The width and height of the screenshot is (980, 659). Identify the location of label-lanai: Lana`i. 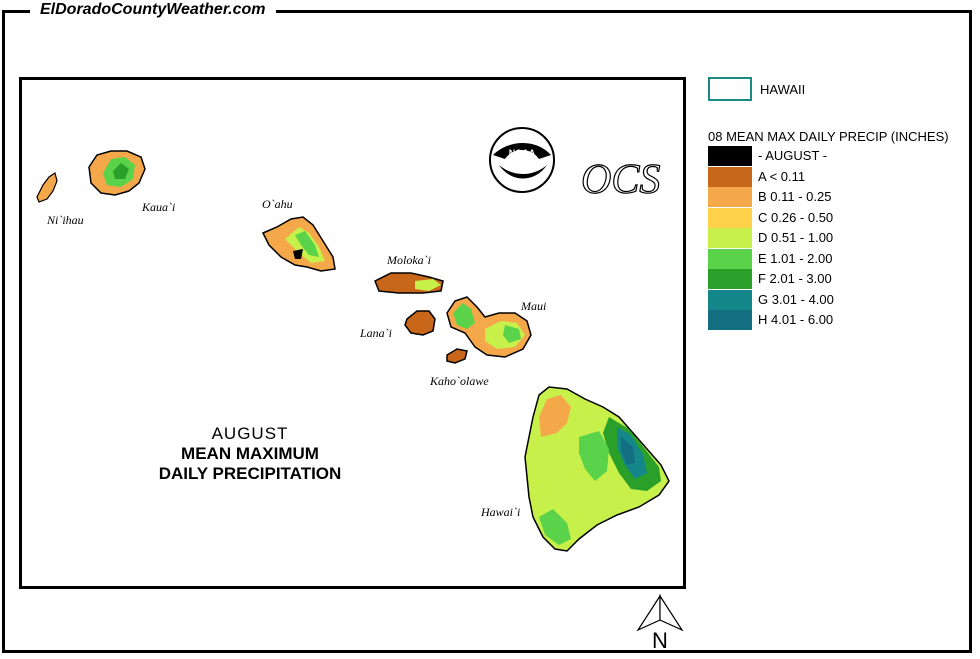
(376, 333).